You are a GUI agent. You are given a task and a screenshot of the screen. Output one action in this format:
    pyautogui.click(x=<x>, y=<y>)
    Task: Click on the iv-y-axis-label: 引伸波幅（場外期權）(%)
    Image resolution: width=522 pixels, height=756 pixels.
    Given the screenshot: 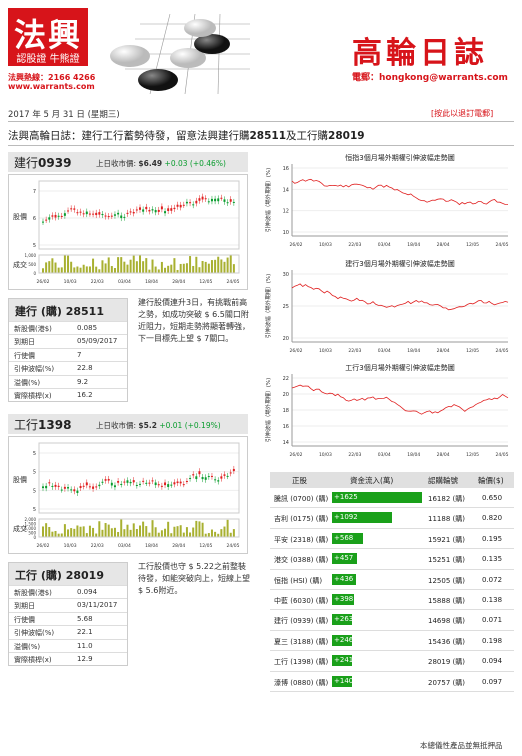 What is the action you would take?
    pyautogui.click(x=268, y=200)
    